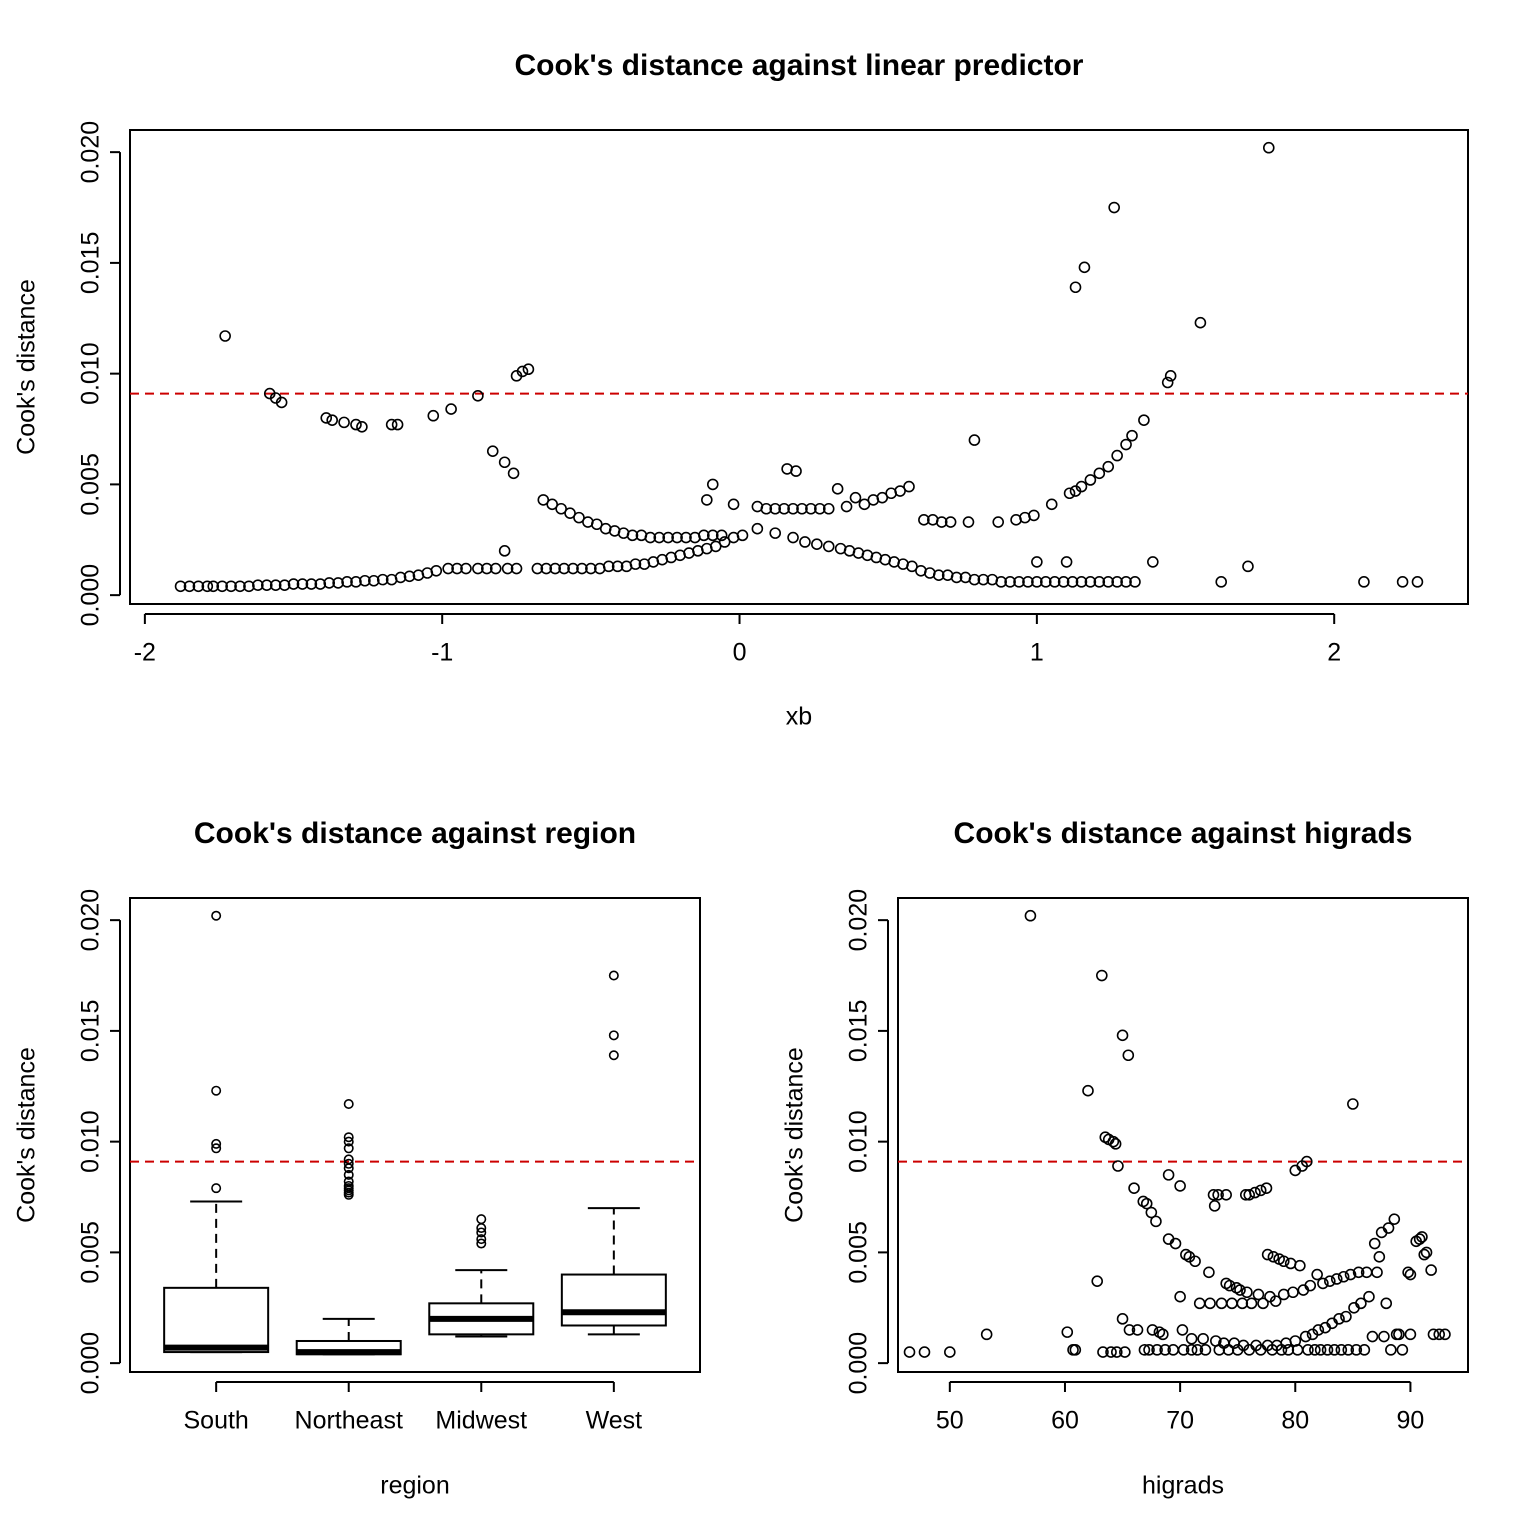  What do you see at coordinates (415, 833) in the screenshot?
I see `chart-title: Cook's distance against region` at bounding box center [415, 833].